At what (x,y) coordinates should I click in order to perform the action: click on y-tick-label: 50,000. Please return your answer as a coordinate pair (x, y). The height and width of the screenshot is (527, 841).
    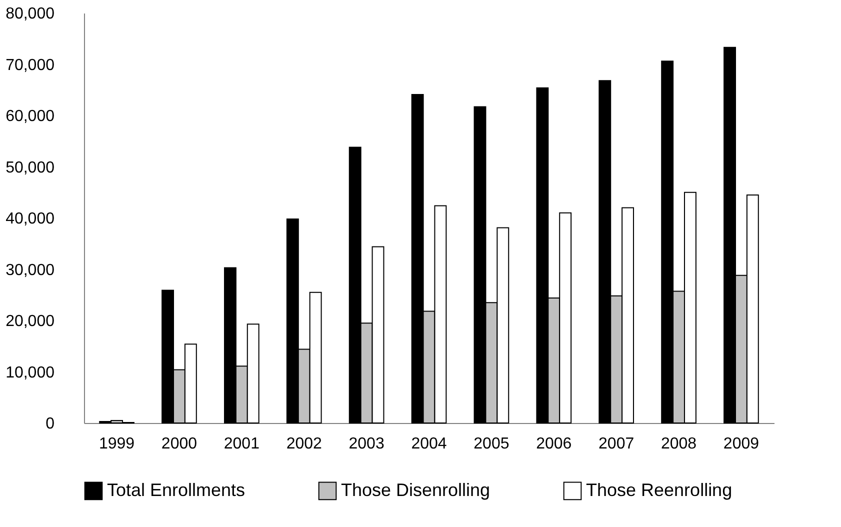
    Looking at the image, I should click on (30, 167).